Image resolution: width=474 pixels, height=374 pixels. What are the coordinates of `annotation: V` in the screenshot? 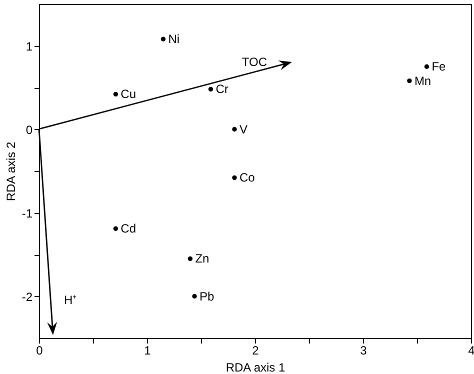 It's located at (243, 129).